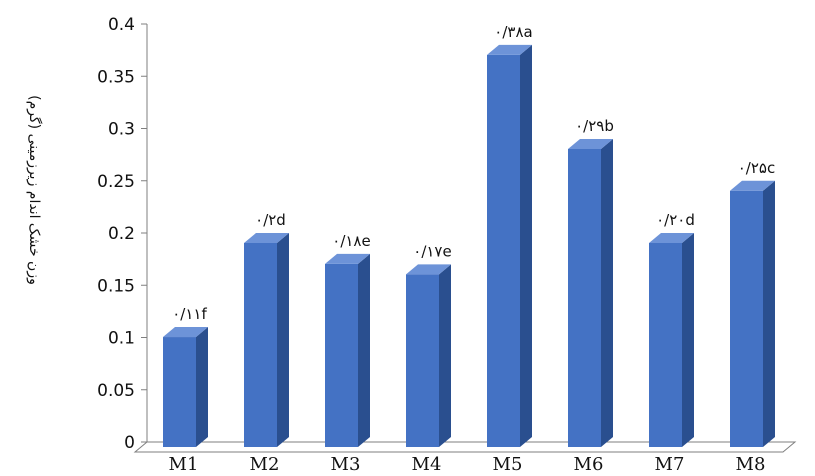  I want to click on y-axis-title: وزن خشک اندام زیرزمینی (گرم), so click(34, 190).